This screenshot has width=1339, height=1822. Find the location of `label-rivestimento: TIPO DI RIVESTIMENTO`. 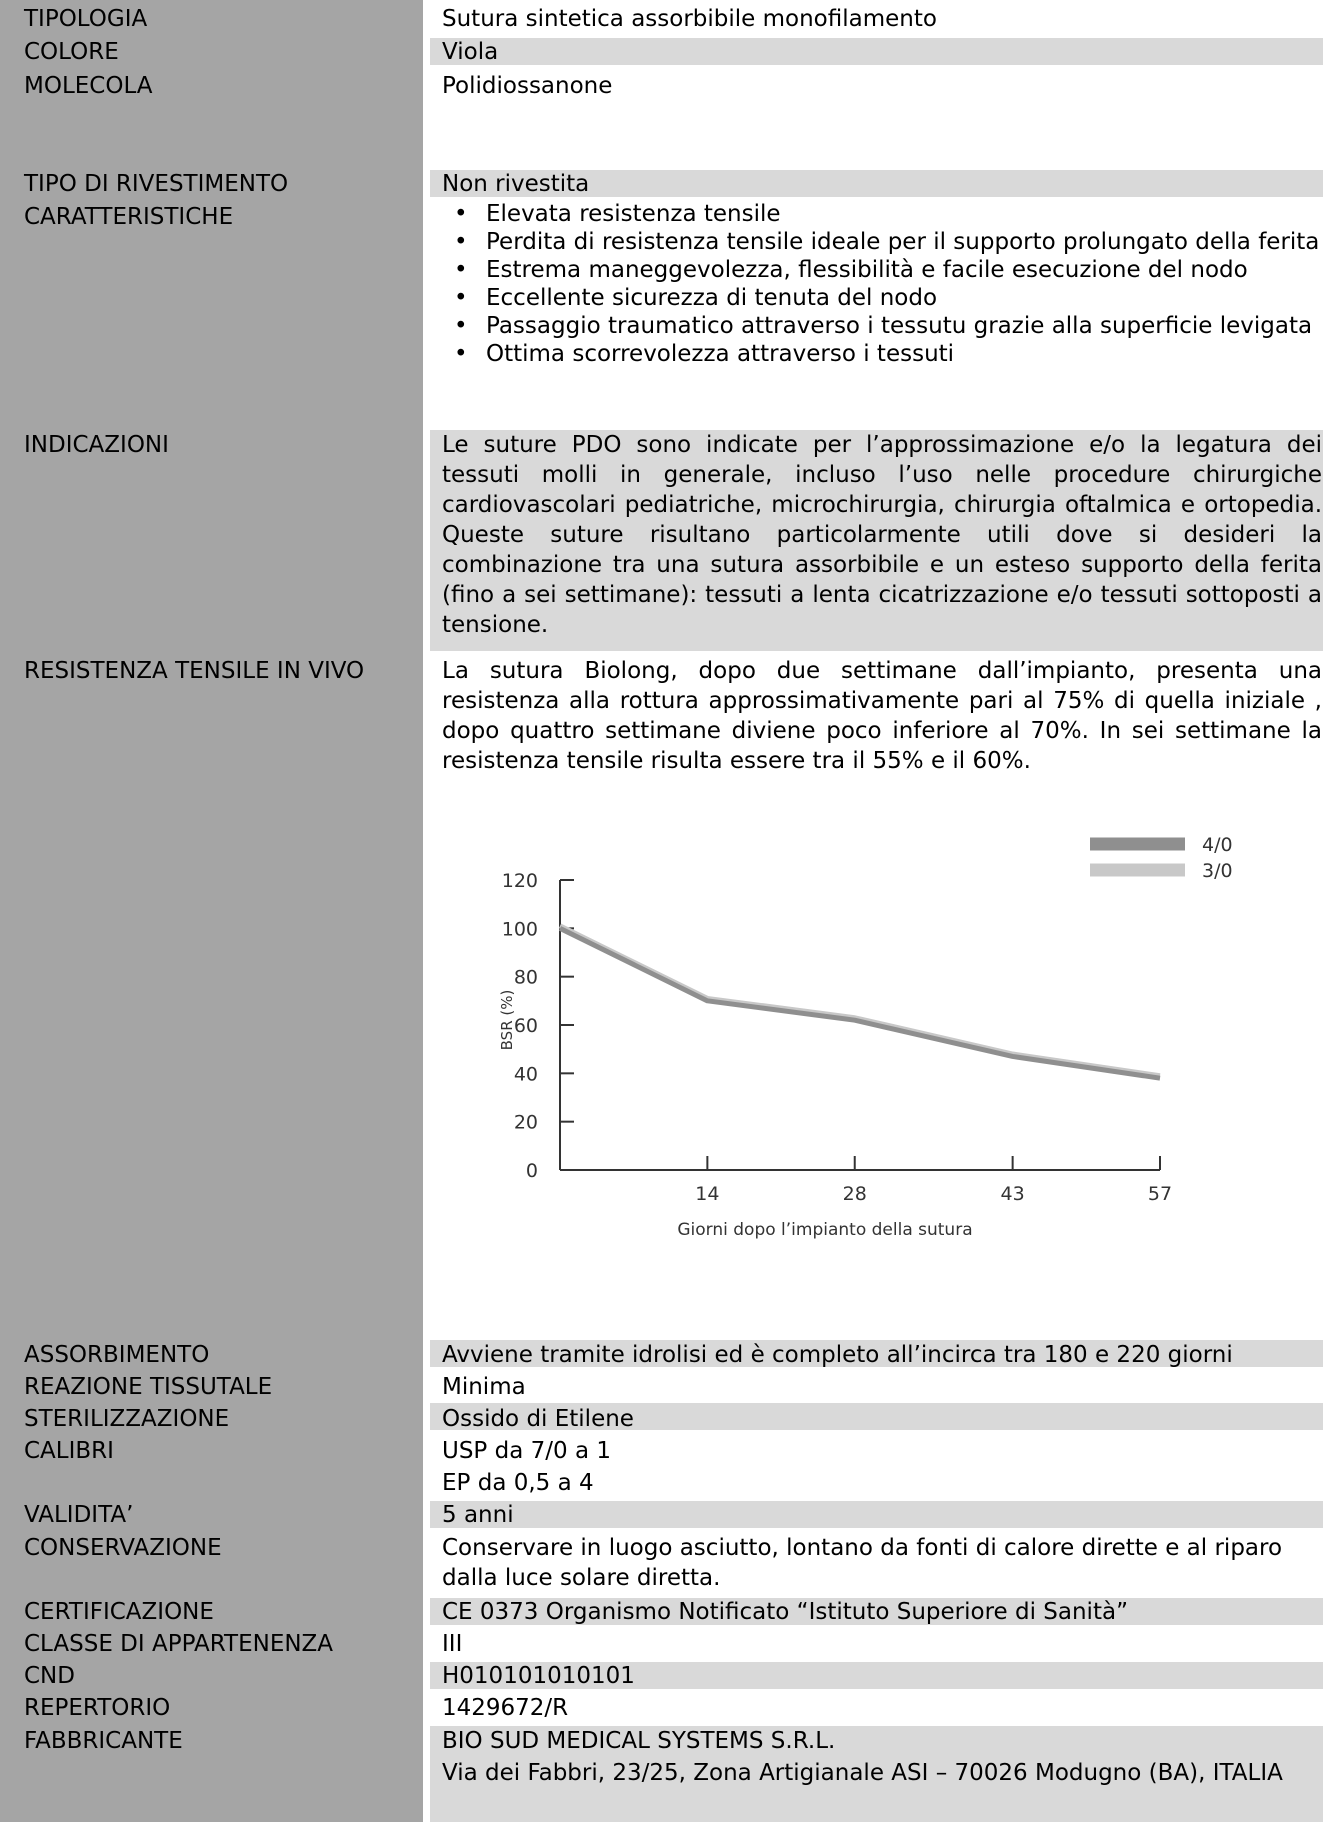

label-rivestimento: TIPO DI RIVESTIMENTO is located at coordinates (156, 184).